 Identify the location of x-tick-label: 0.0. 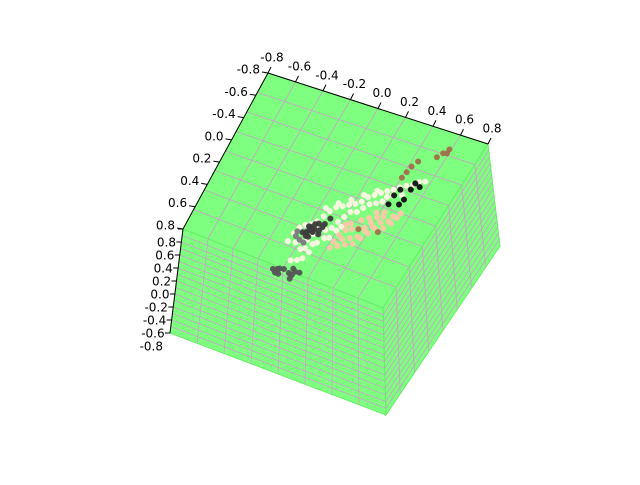
(381, 93).